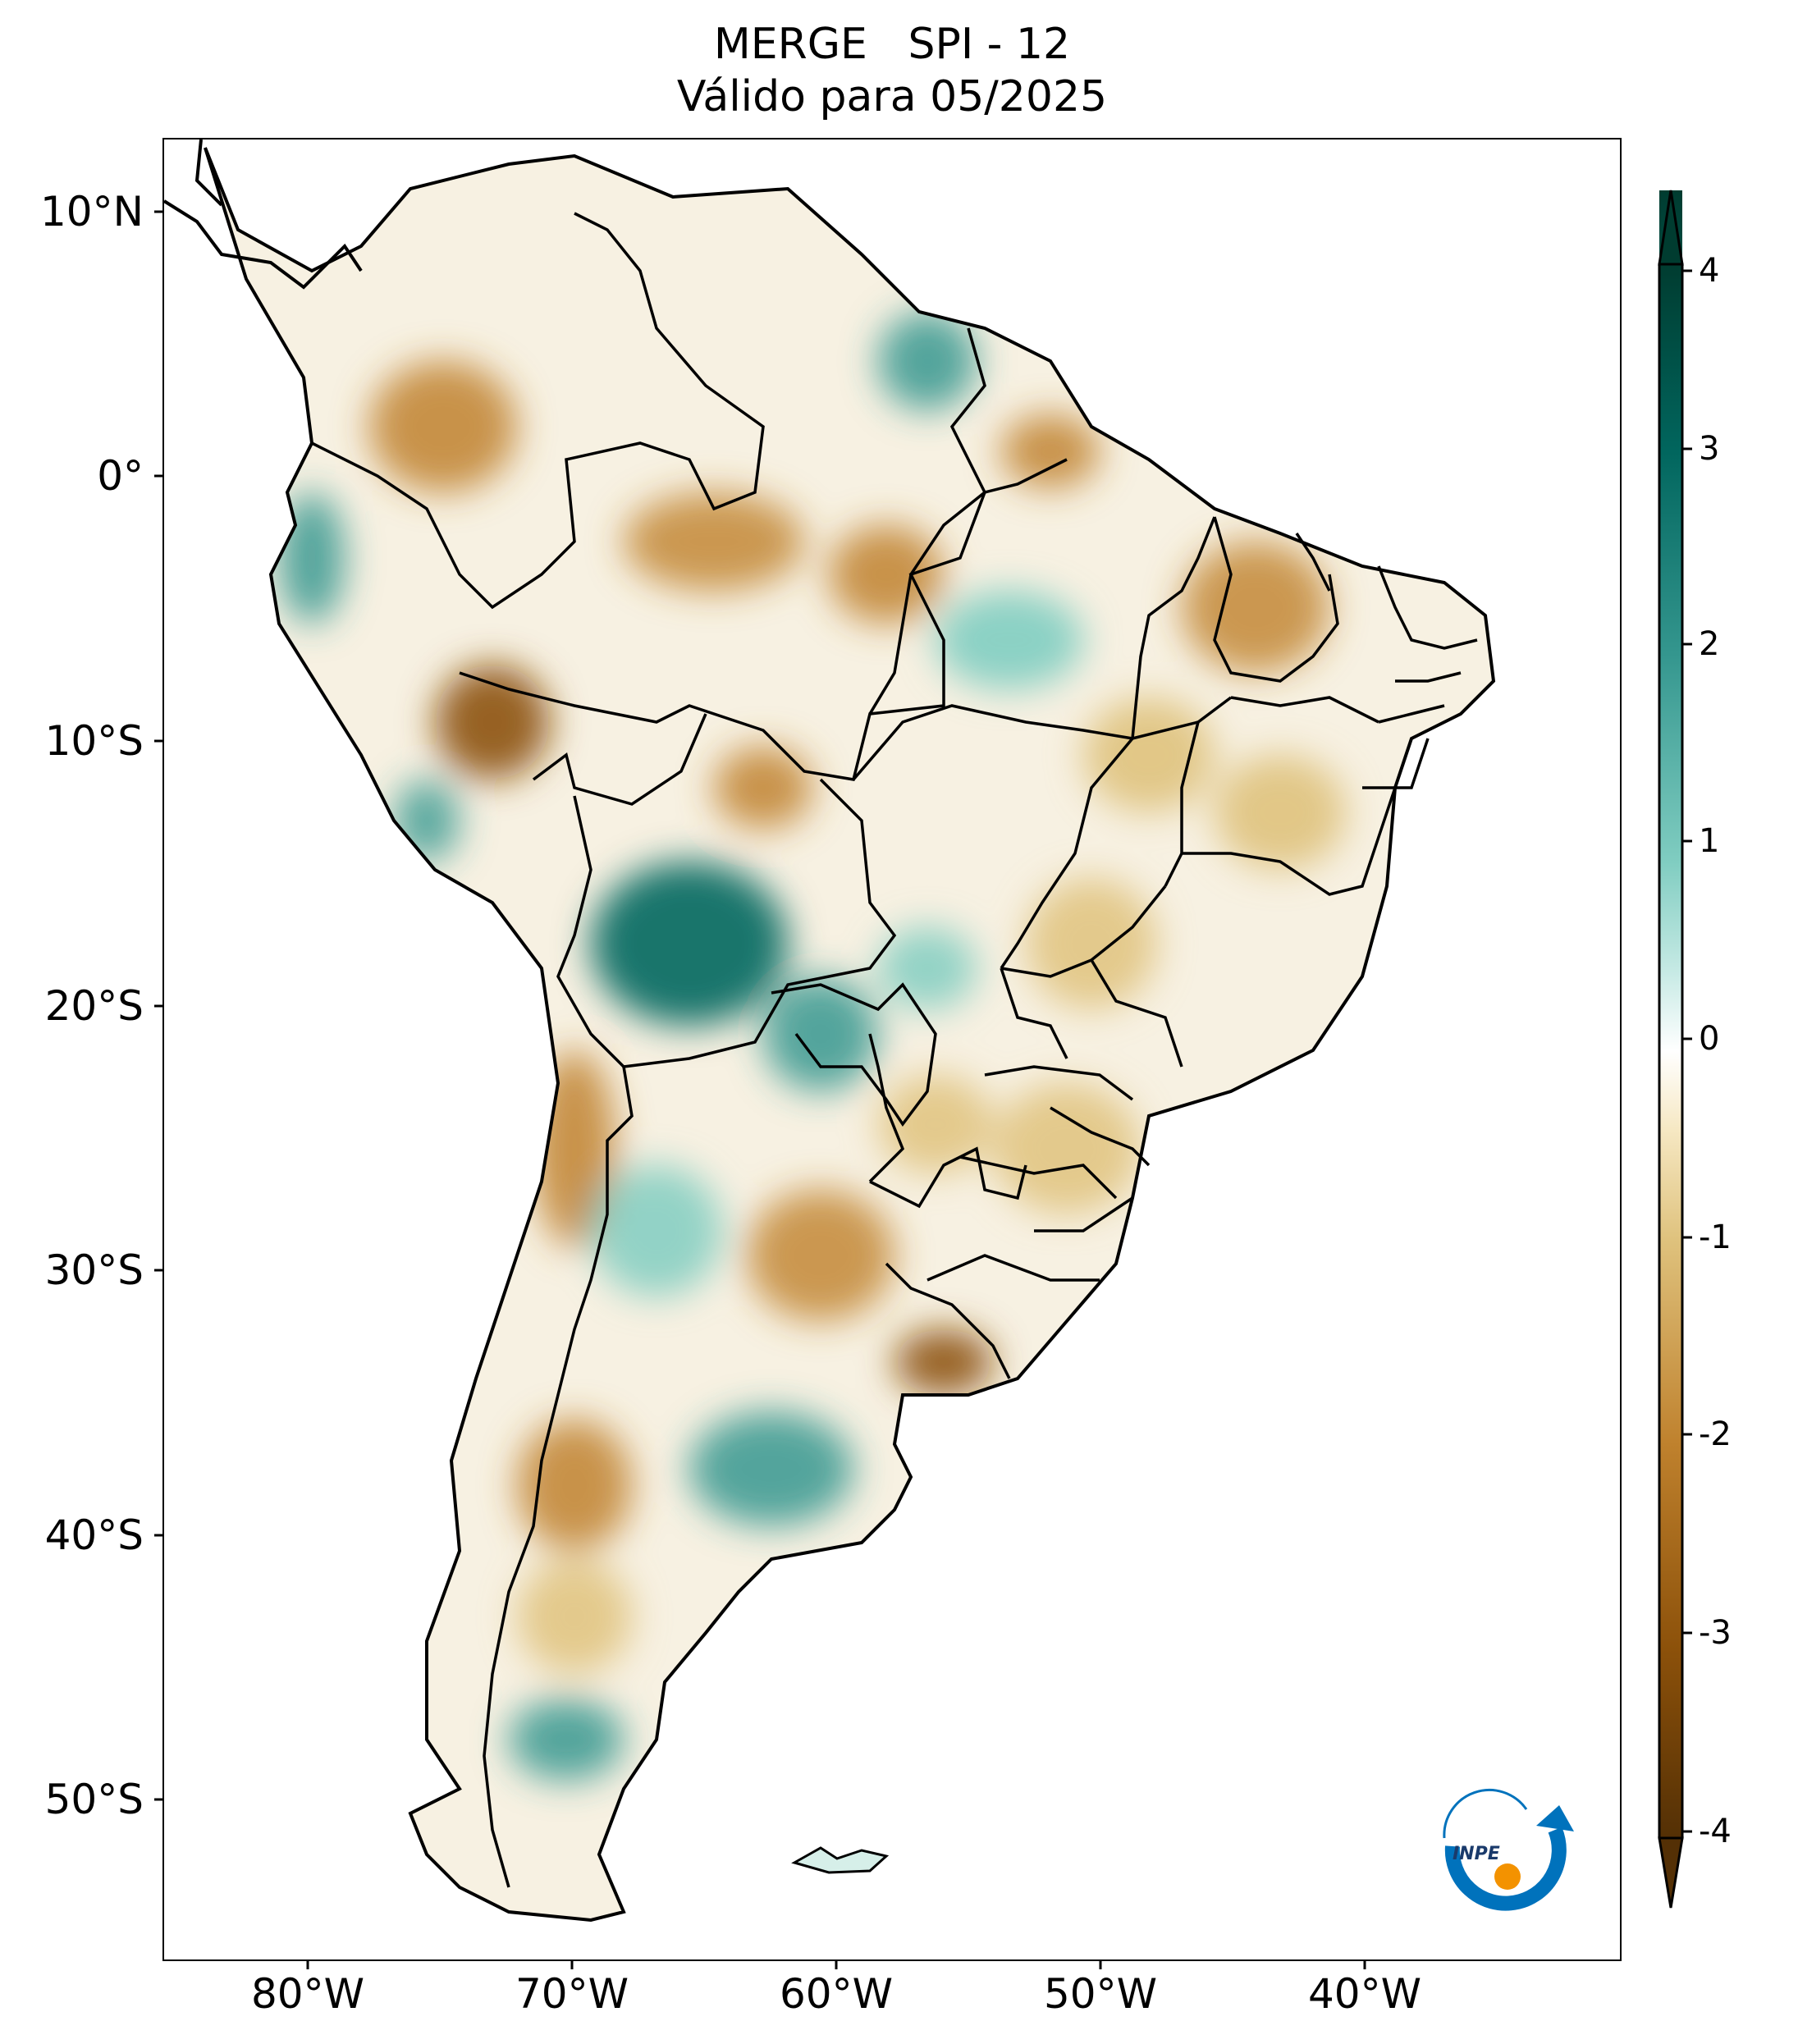 This screenshot has width=1798, height=2044. Describe the element at coordinates (1364, 1994) in the screenshot. I see `lon-label-40w: 40°W` at that location.